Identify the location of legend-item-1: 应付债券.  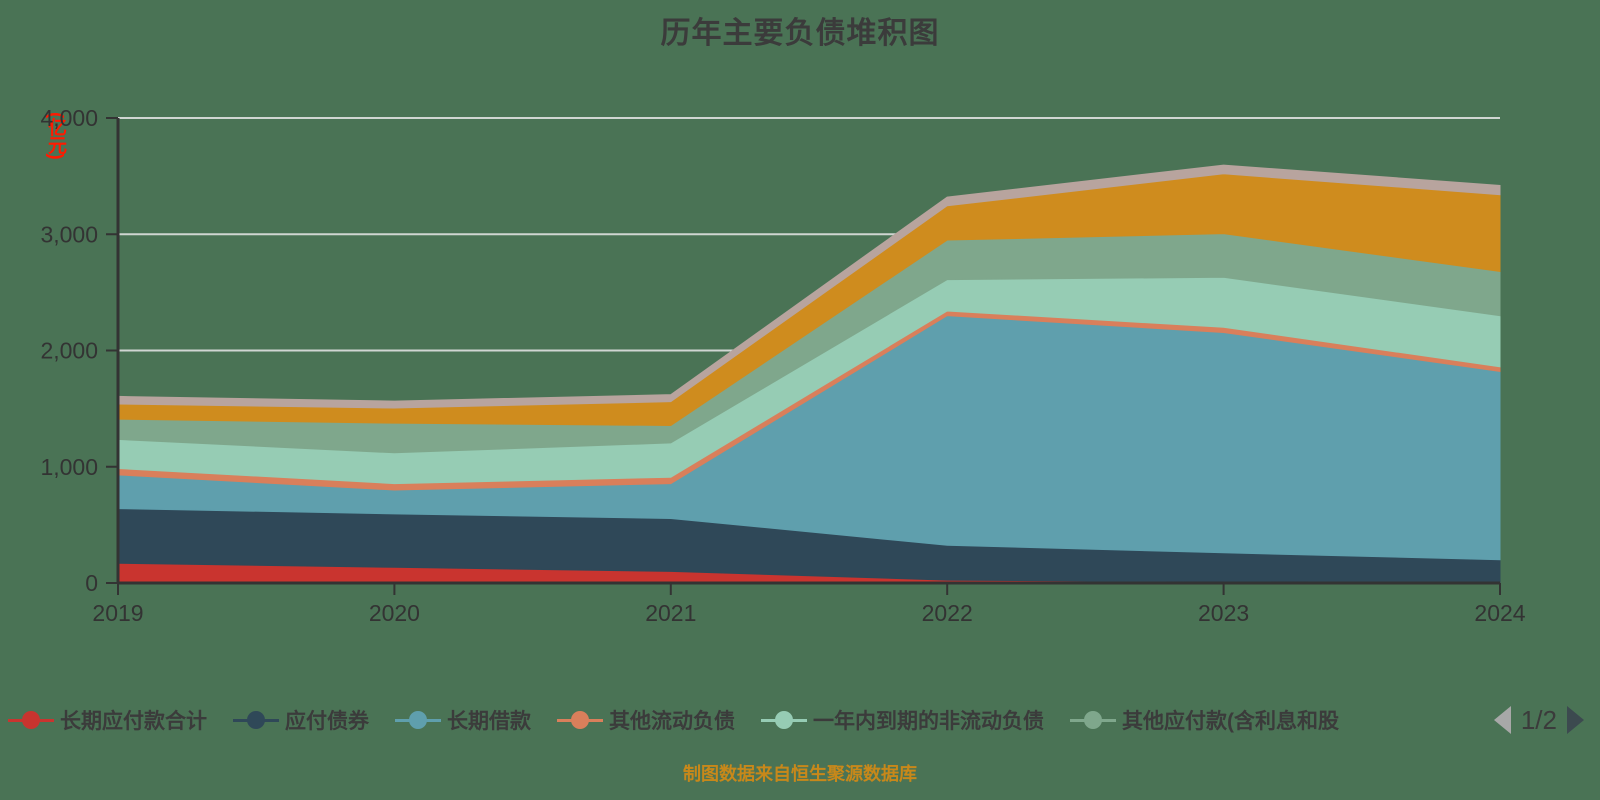
(301, 720).